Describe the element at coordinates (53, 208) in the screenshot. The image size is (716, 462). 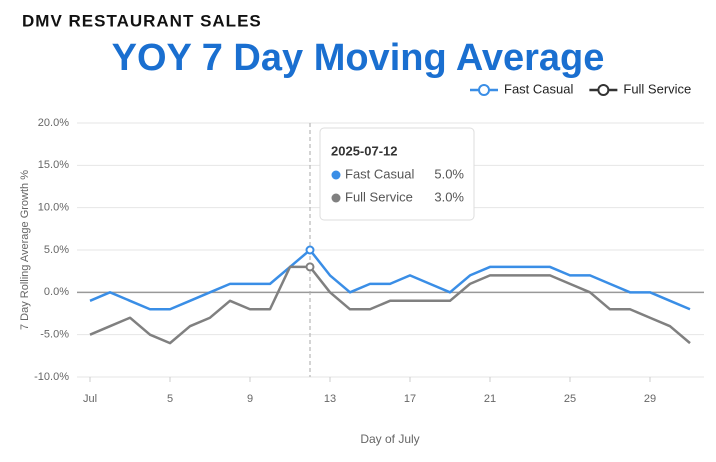
I see `y-tick-label: 10.0%` at that location.